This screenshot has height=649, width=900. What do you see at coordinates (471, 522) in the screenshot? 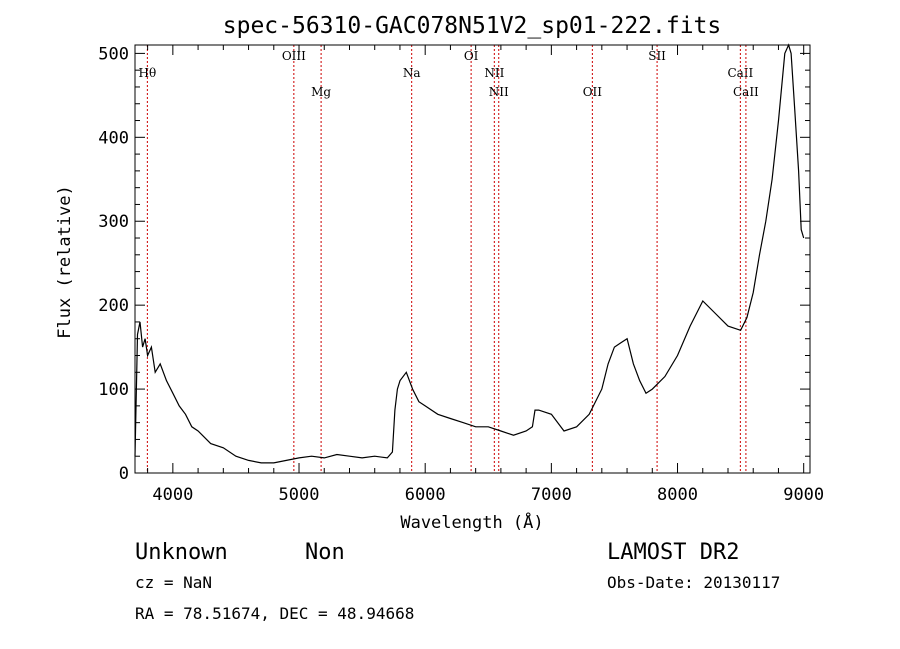
I see `x-axis-label: Wavelength (Å)` at bounding box center [471, 522].